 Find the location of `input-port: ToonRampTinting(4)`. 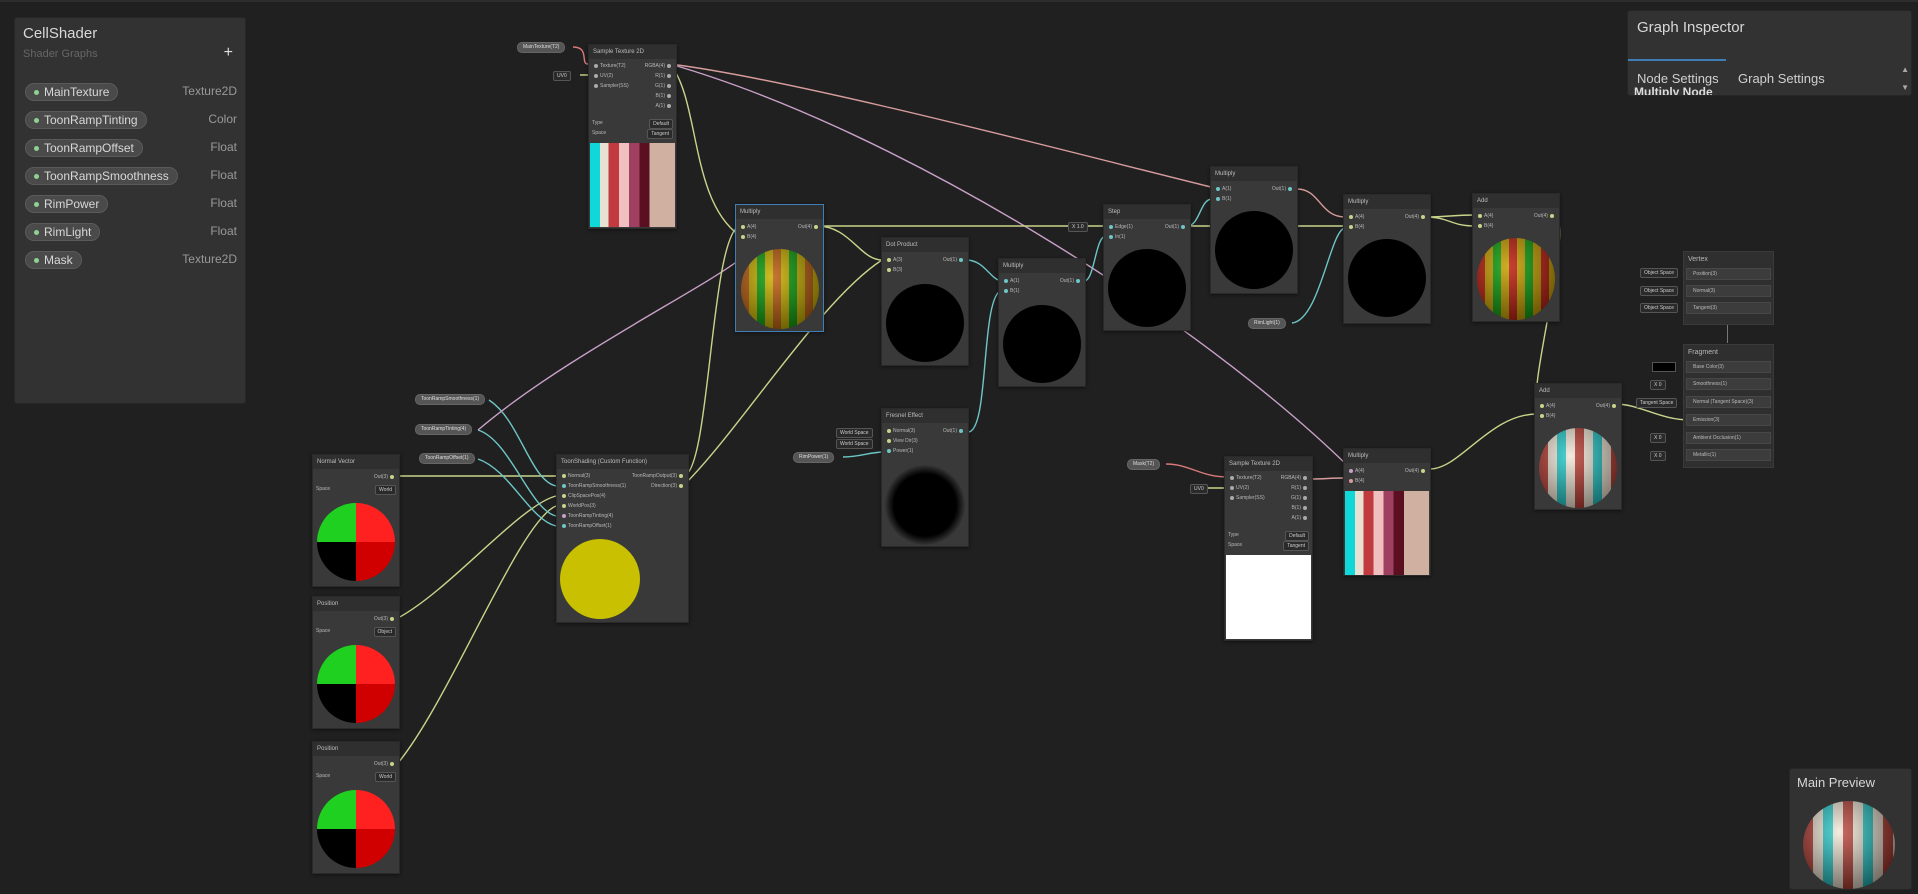

input-port: ToonRampTinting(4) is located at coordinates (586, 516).